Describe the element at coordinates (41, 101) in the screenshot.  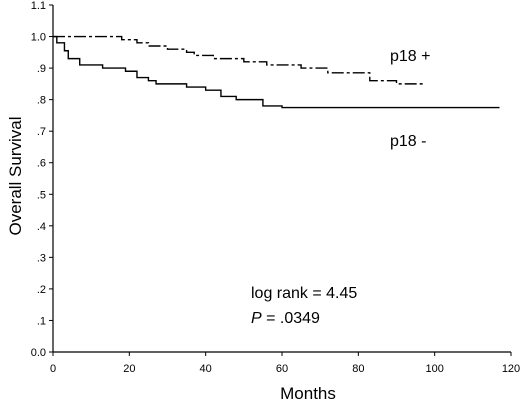
I see `y-tick-label: .8` at that location.